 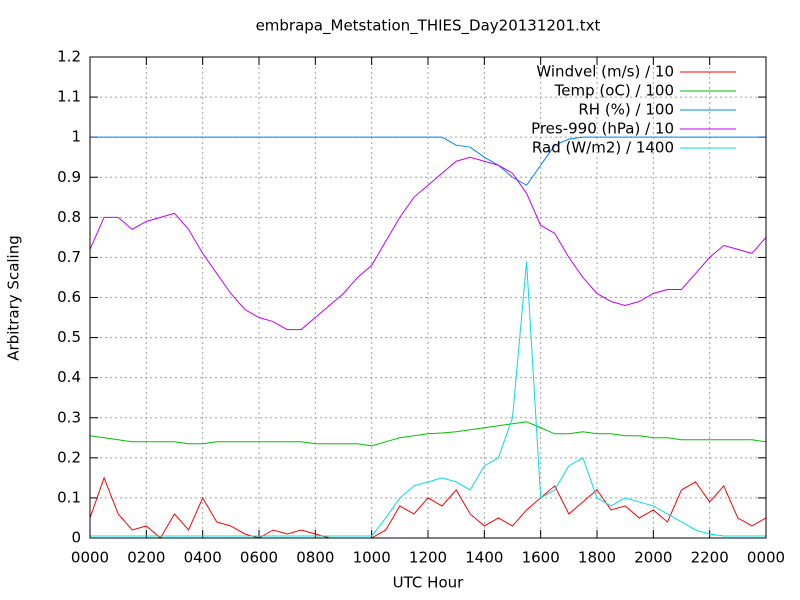 I want to click on y-tick-label: 0.9, so click(x=69, y=177).